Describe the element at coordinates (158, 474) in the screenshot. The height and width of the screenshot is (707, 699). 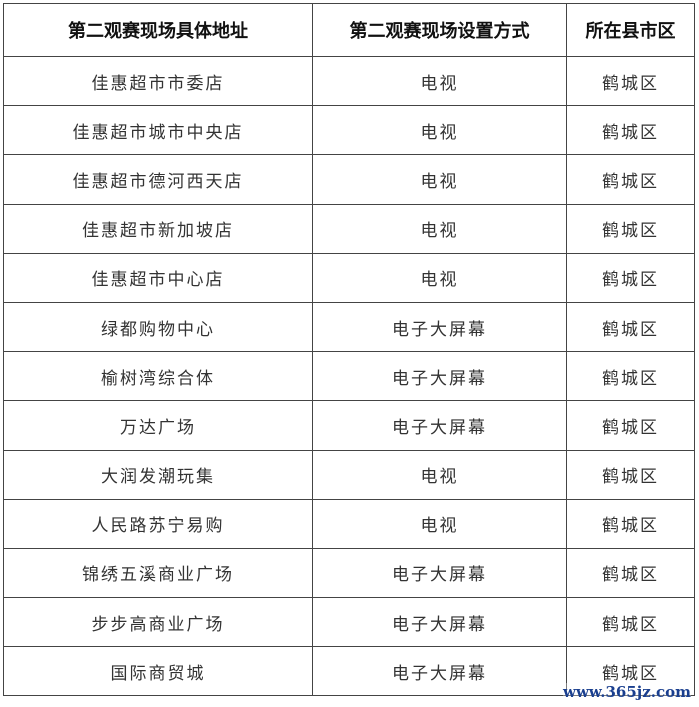
I see `cell-address: 大润发潮玩集` at that location.